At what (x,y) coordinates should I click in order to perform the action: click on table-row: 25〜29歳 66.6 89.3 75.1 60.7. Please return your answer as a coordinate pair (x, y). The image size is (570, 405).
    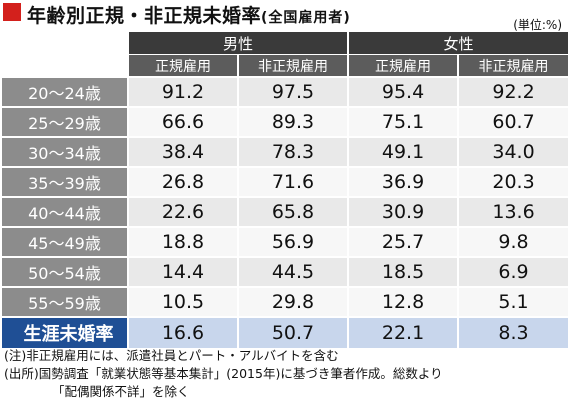
    Looking at the image, I should click on (285, 121).